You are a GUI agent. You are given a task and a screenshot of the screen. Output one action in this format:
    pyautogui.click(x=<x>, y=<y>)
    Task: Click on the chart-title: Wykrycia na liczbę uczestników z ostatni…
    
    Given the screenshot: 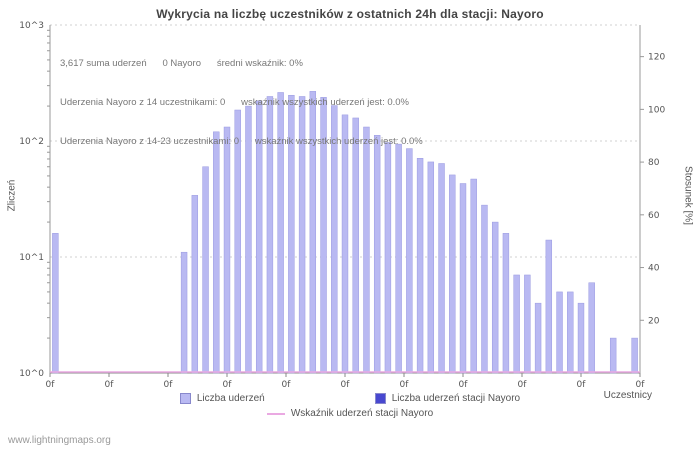 What is the action you would take?
    pyautogui.click(x=350, y=14)
    